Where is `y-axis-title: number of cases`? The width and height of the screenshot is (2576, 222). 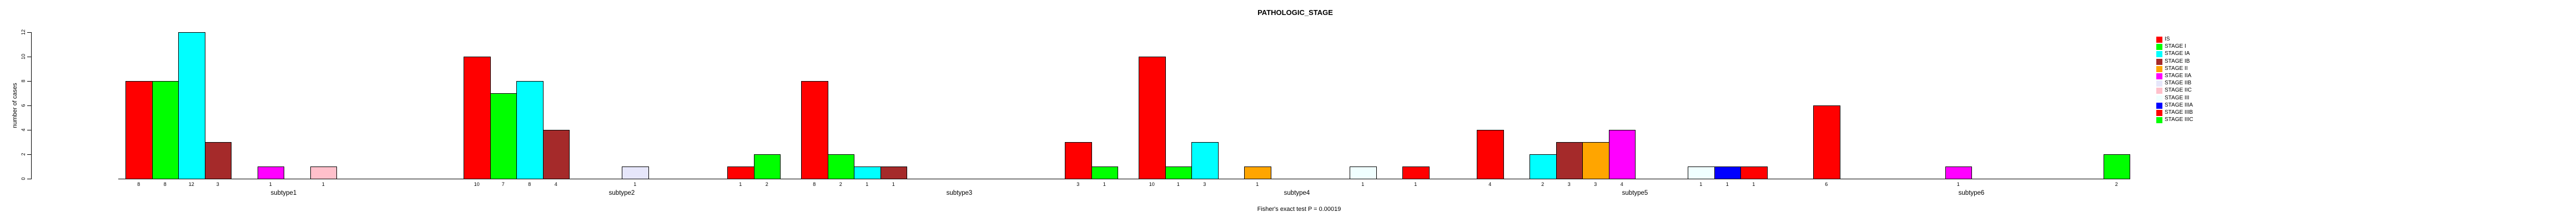 y-axis-title: number of cases is located at coordinates (15, 106).